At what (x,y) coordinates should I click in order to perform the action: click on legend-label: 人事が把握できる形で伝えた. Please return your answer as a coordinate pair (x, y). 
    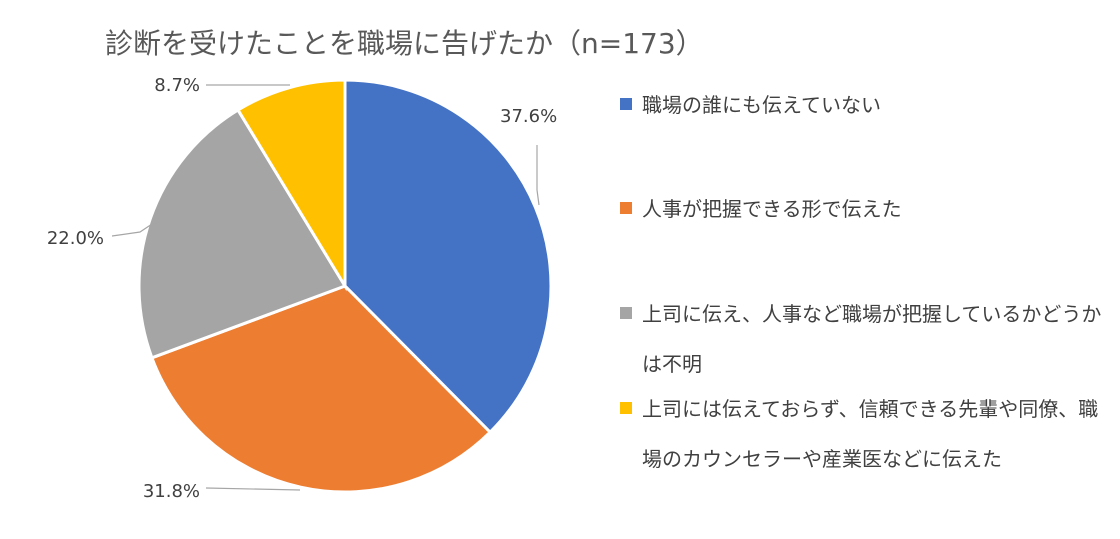
    Looking at the image, I should click on (772, 209).